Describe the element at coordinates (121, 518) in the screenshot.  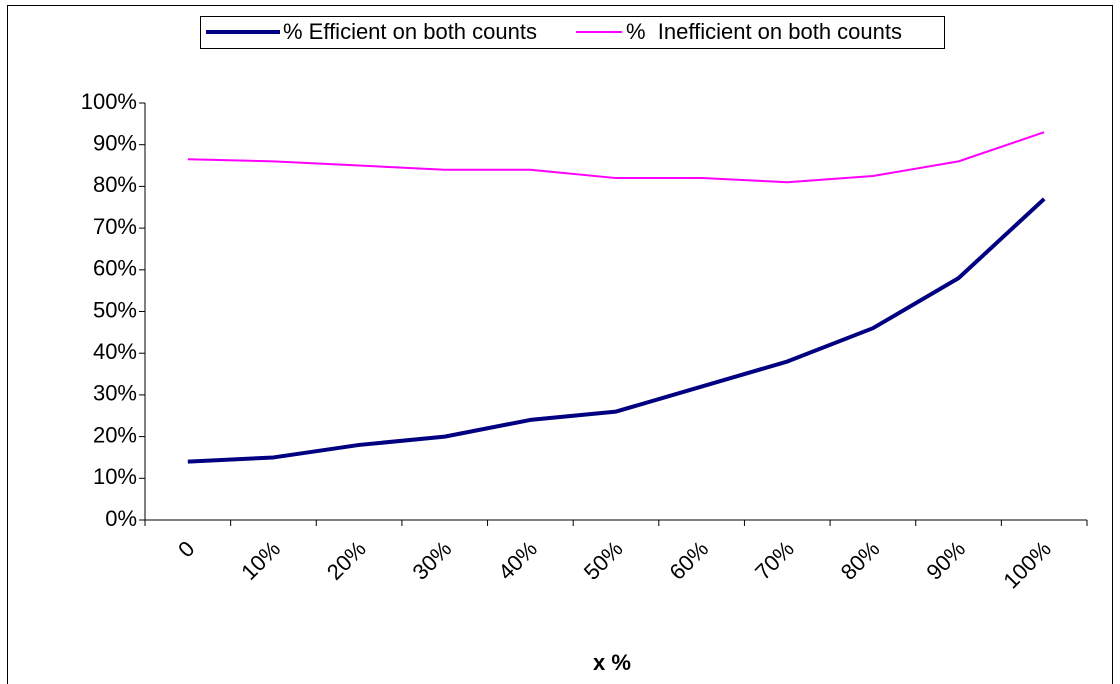
I see `y-tick-label: 0%` at that location.